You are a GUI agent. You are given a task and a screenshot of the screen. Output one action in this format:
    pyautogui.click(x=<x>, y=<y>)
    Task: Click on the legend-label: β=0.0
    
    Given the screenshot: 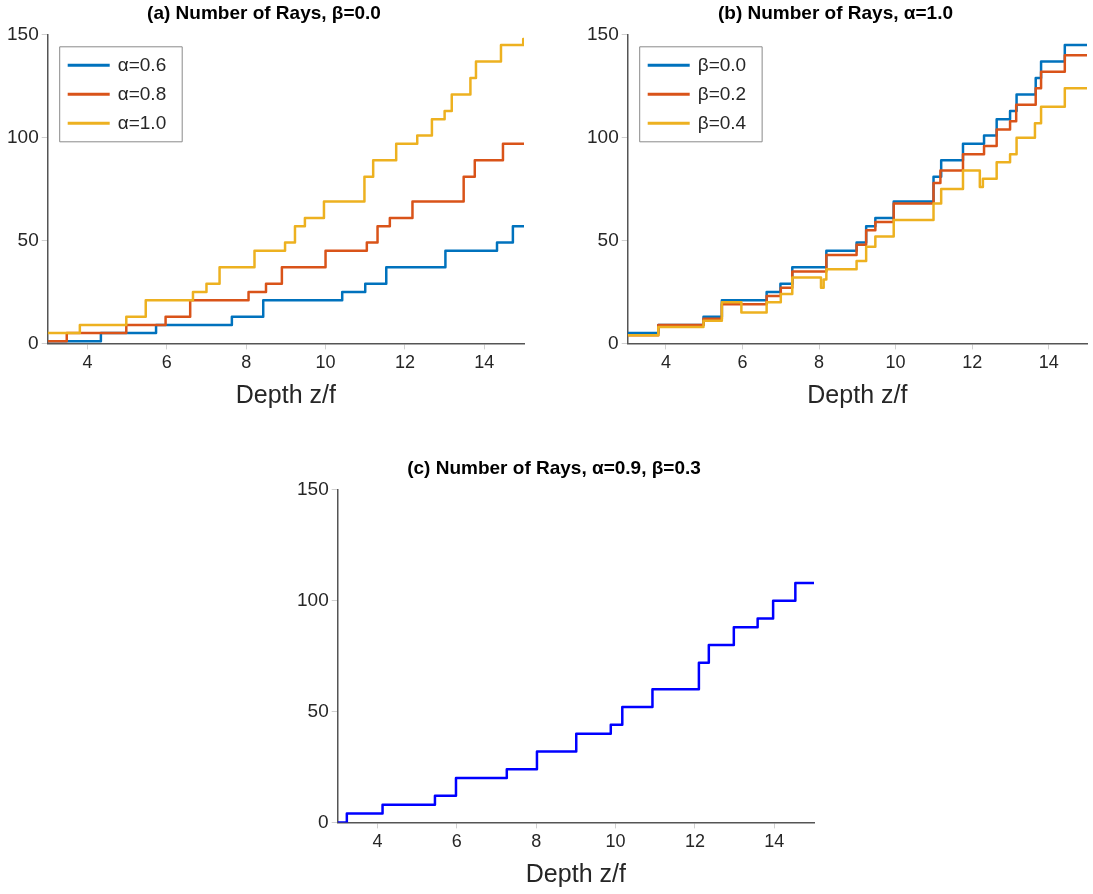 What is the action you would take?
    pyautogui.click(x=722, y=64)
    